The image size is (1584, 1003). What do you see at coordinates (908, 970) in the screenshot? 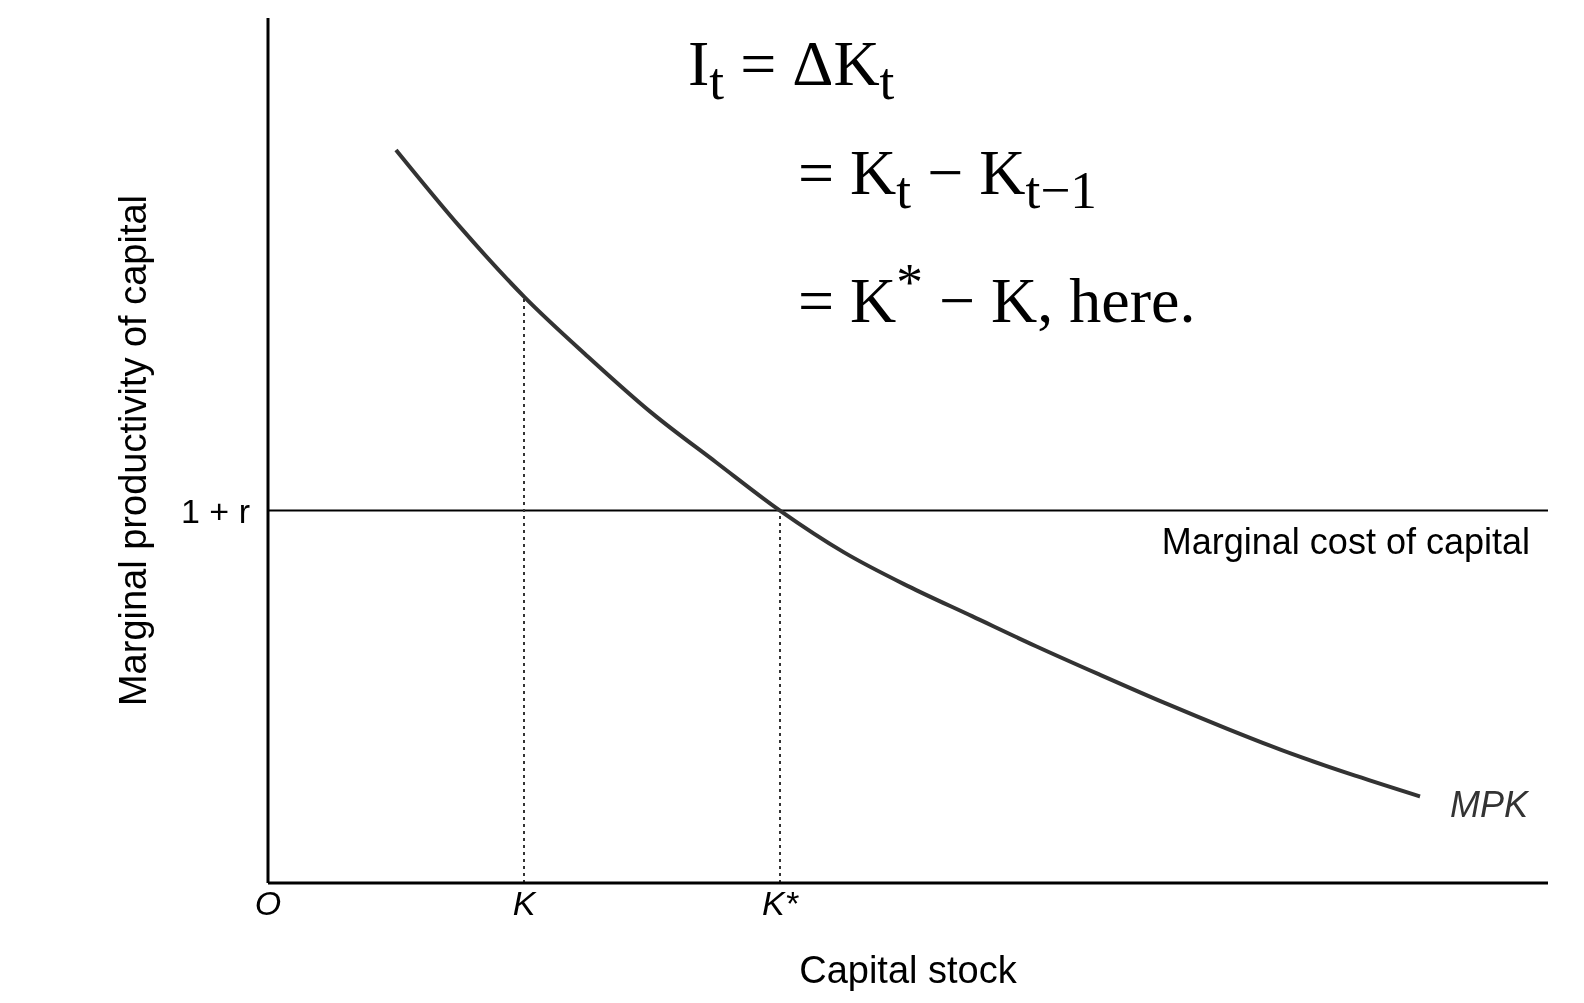
I see `x-axis-title: Capital stock` at bounding box center [908, 970].